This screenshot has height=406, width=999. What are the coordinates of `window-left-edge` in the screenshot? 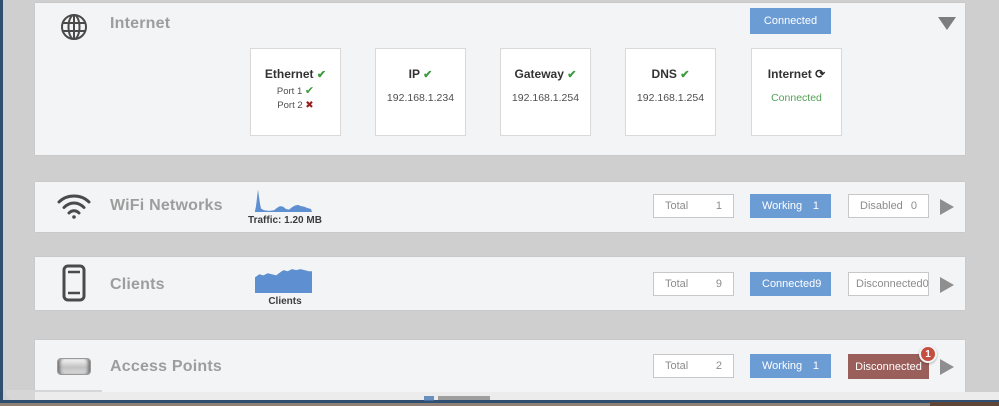 It's located at (1, 201).